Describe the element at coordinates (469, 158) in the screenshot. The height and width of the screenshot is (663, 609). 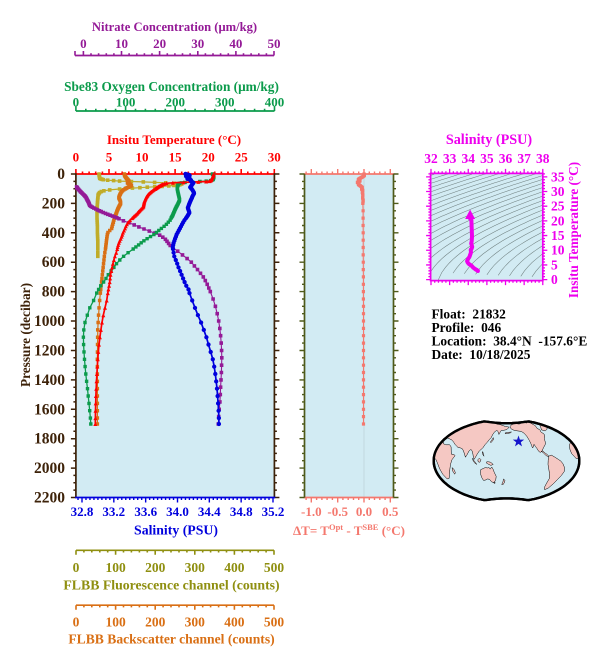
I see `svg-text: 34` at that location.